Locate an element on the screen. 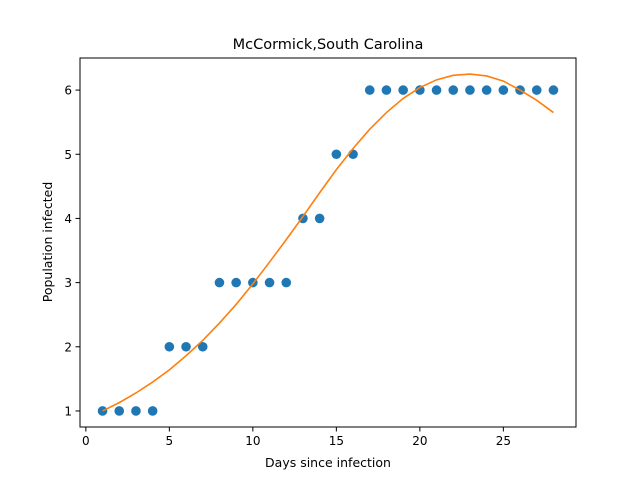 The image size is (640, 480). y-tick-label: 5 is located at coordinates (68, 155).